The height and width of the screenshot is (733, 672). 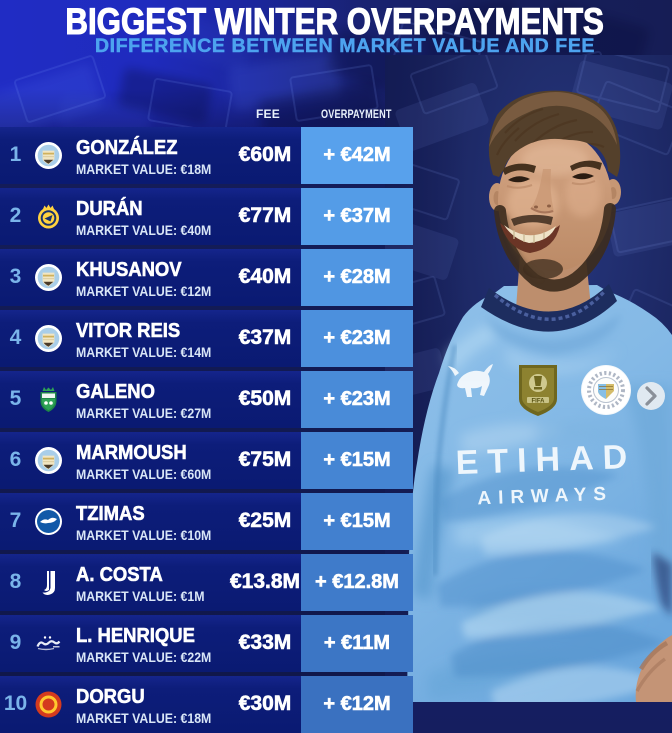 I want to click on svg-text: ETIHAD, so click(x=546, y=460).